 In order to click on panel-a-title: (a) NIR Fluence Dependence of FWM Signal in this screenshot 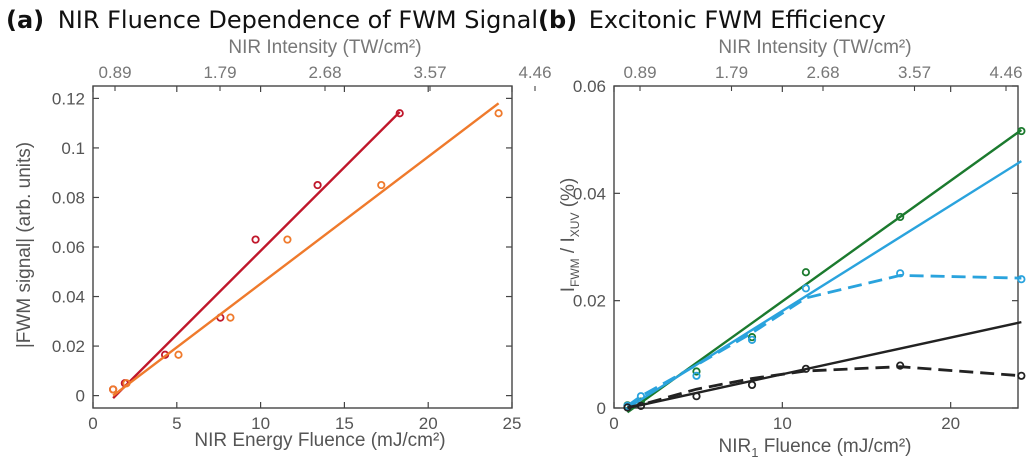, I will do `click(272, 20)`.